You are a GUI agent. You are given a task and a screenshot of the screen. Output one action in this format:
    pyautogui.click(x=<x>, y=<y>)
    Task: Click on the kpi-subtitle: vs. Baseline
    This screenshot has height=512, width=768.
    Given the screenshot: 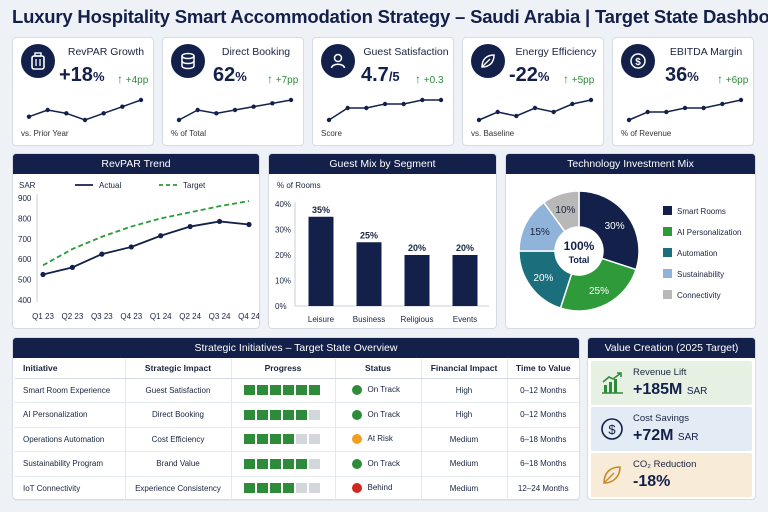 What is the action you would take?
    pyautogui.click(x=493, y=133)
    